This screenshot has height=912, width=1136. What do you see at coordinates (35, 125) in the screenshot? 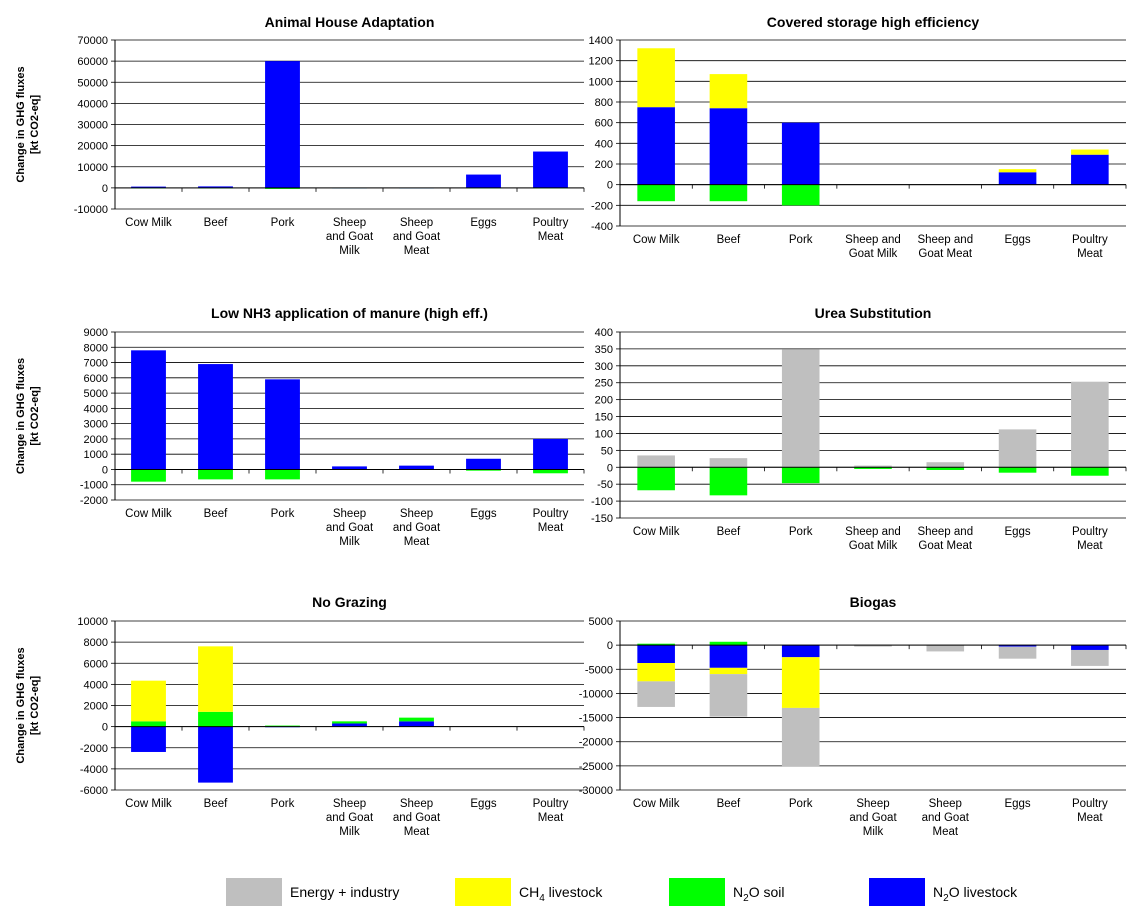
I see `y-axis-label-unit: [kt CO2-eq]` at bounding box center [35, 125].